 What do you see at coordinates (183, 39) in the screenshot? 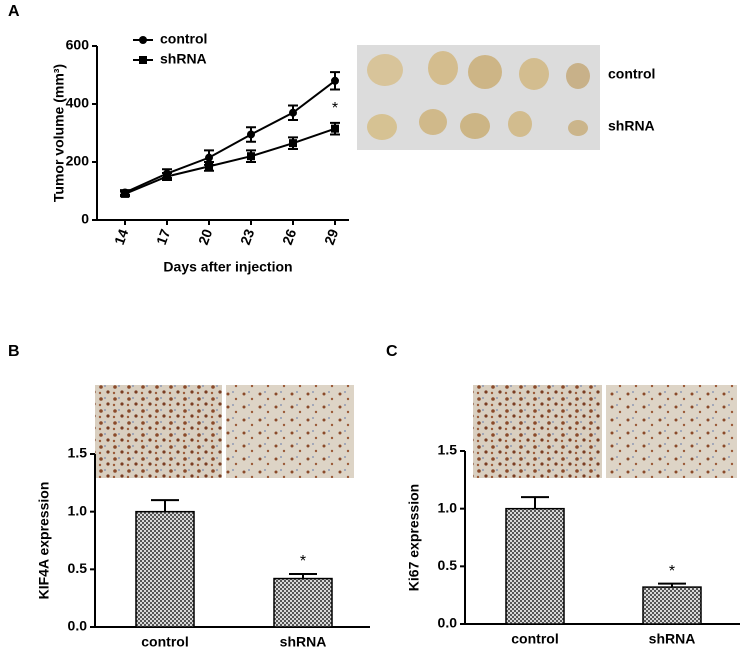
I see `legend-label: control` at bounding box center [183, 39].